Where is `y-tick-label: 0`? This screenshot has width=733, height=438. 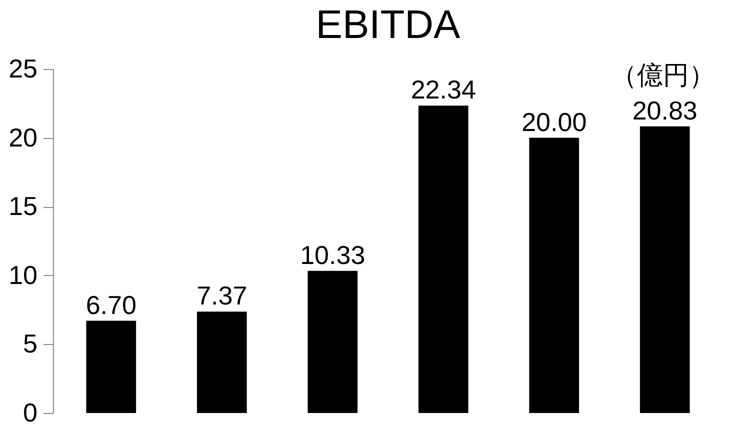
y-tick-label: 0 is located at coordinates (30, 413).